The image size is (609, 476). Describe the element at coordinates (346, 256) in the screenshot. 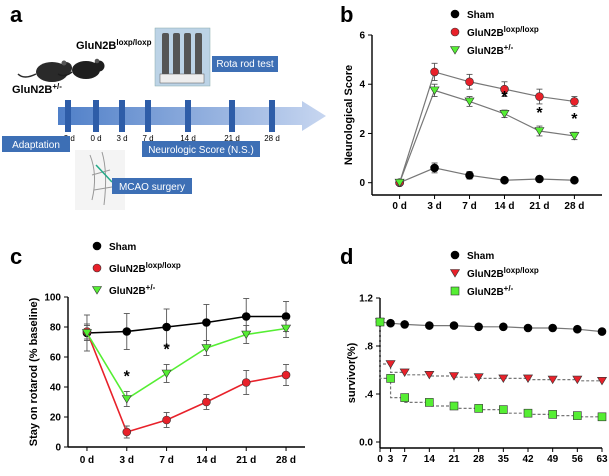

I see `panel-d-letter: d` at that location.